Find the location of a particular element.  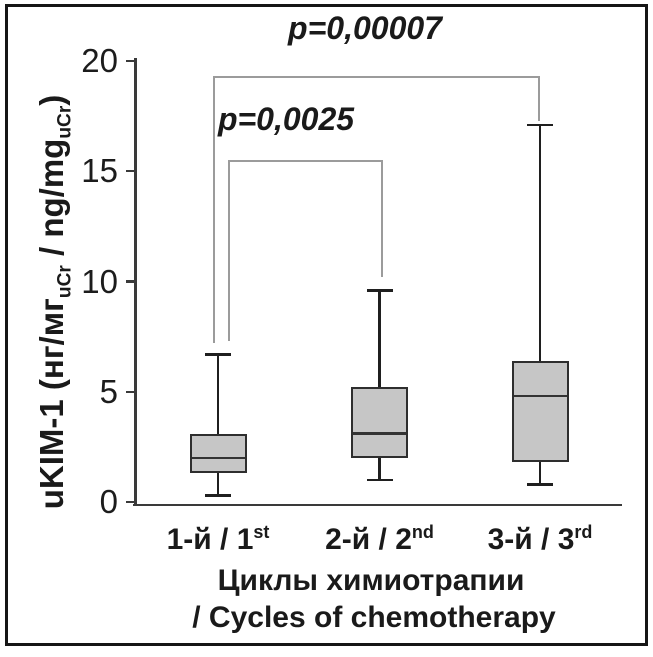

x-category-label: 2-й / 2nd is located at coordinates (380, 539).